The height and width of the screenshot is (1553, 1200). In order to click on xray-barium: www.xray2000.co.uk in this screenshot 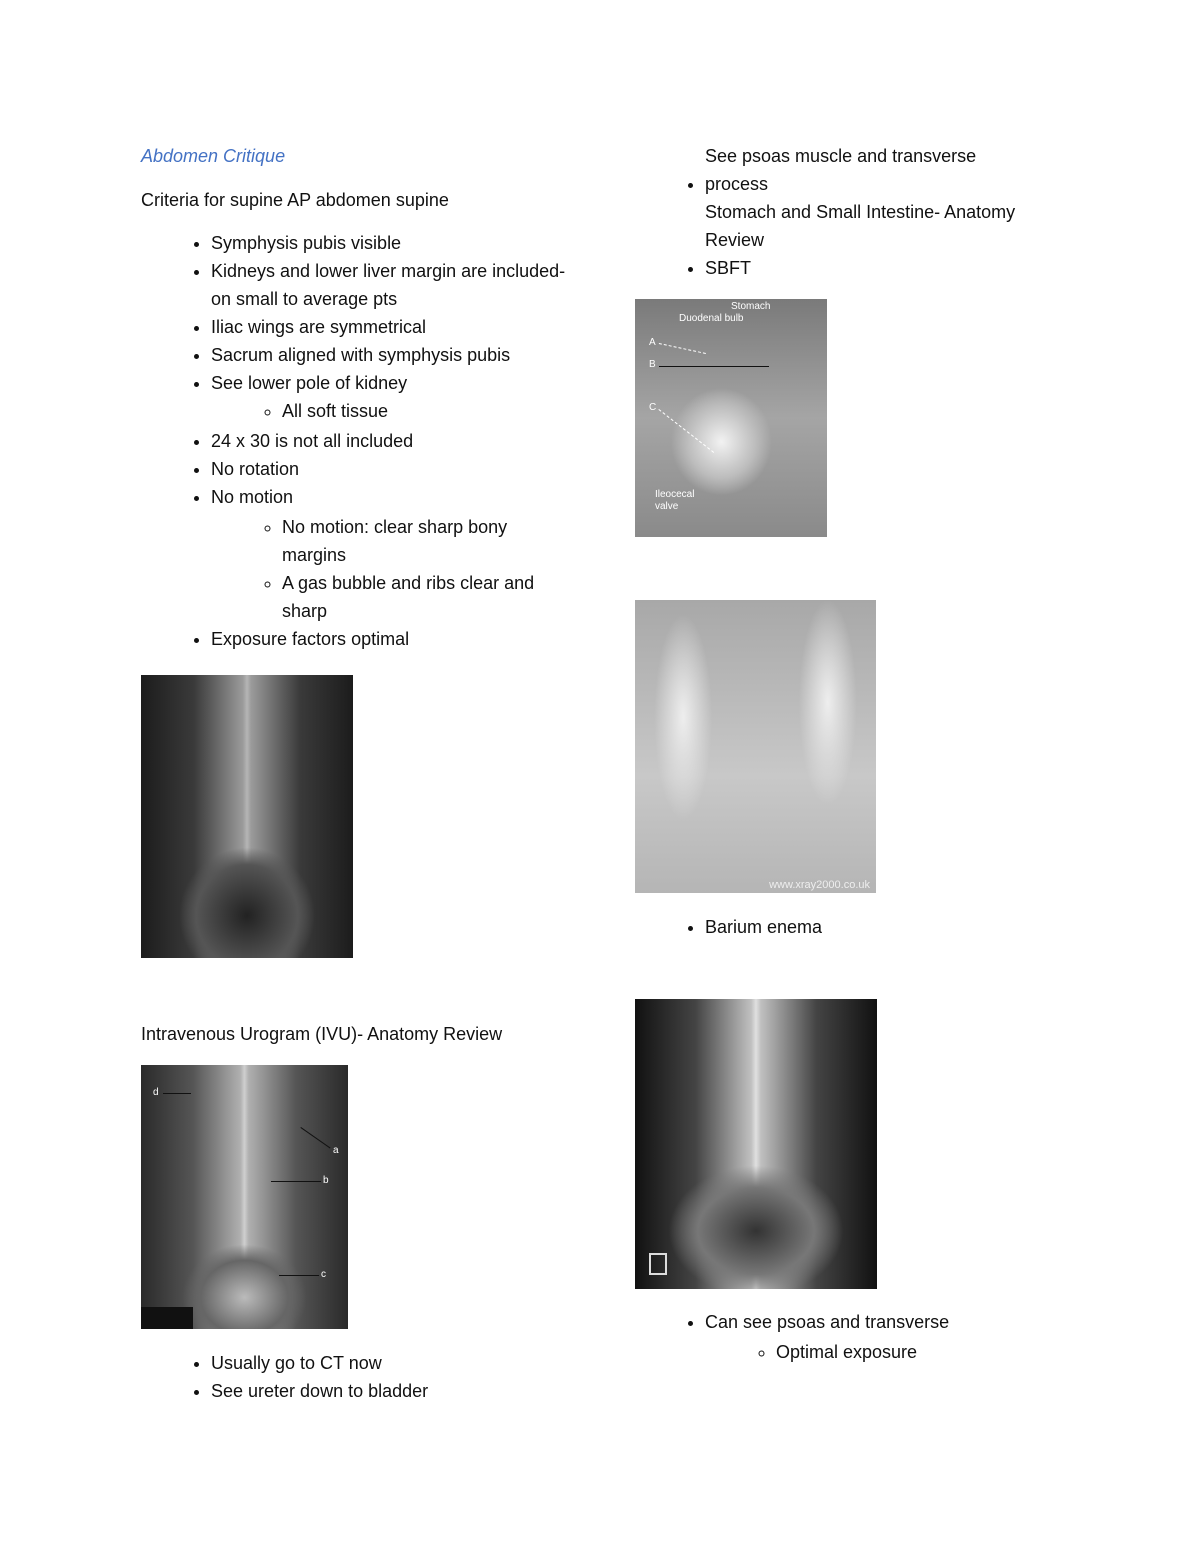, I will do `click(755, 746)`.